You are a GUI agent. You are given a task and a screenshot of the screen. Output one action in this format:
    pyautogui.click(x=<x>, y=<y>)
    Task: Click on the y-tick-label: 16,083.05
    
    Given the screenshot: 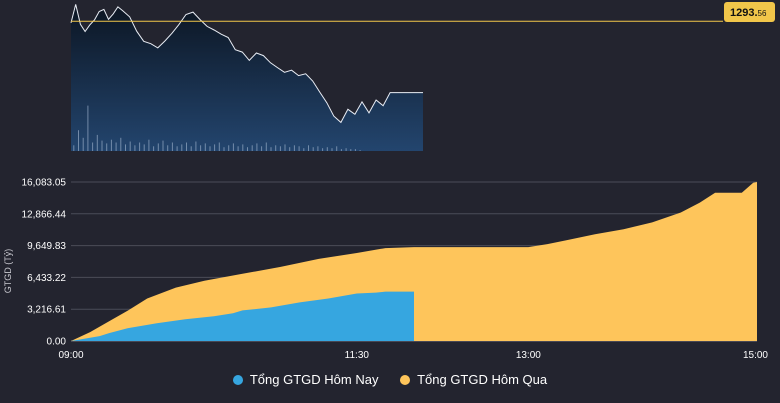 What is the action you would take?
    pyautogui.click(x=44, y=183)
    